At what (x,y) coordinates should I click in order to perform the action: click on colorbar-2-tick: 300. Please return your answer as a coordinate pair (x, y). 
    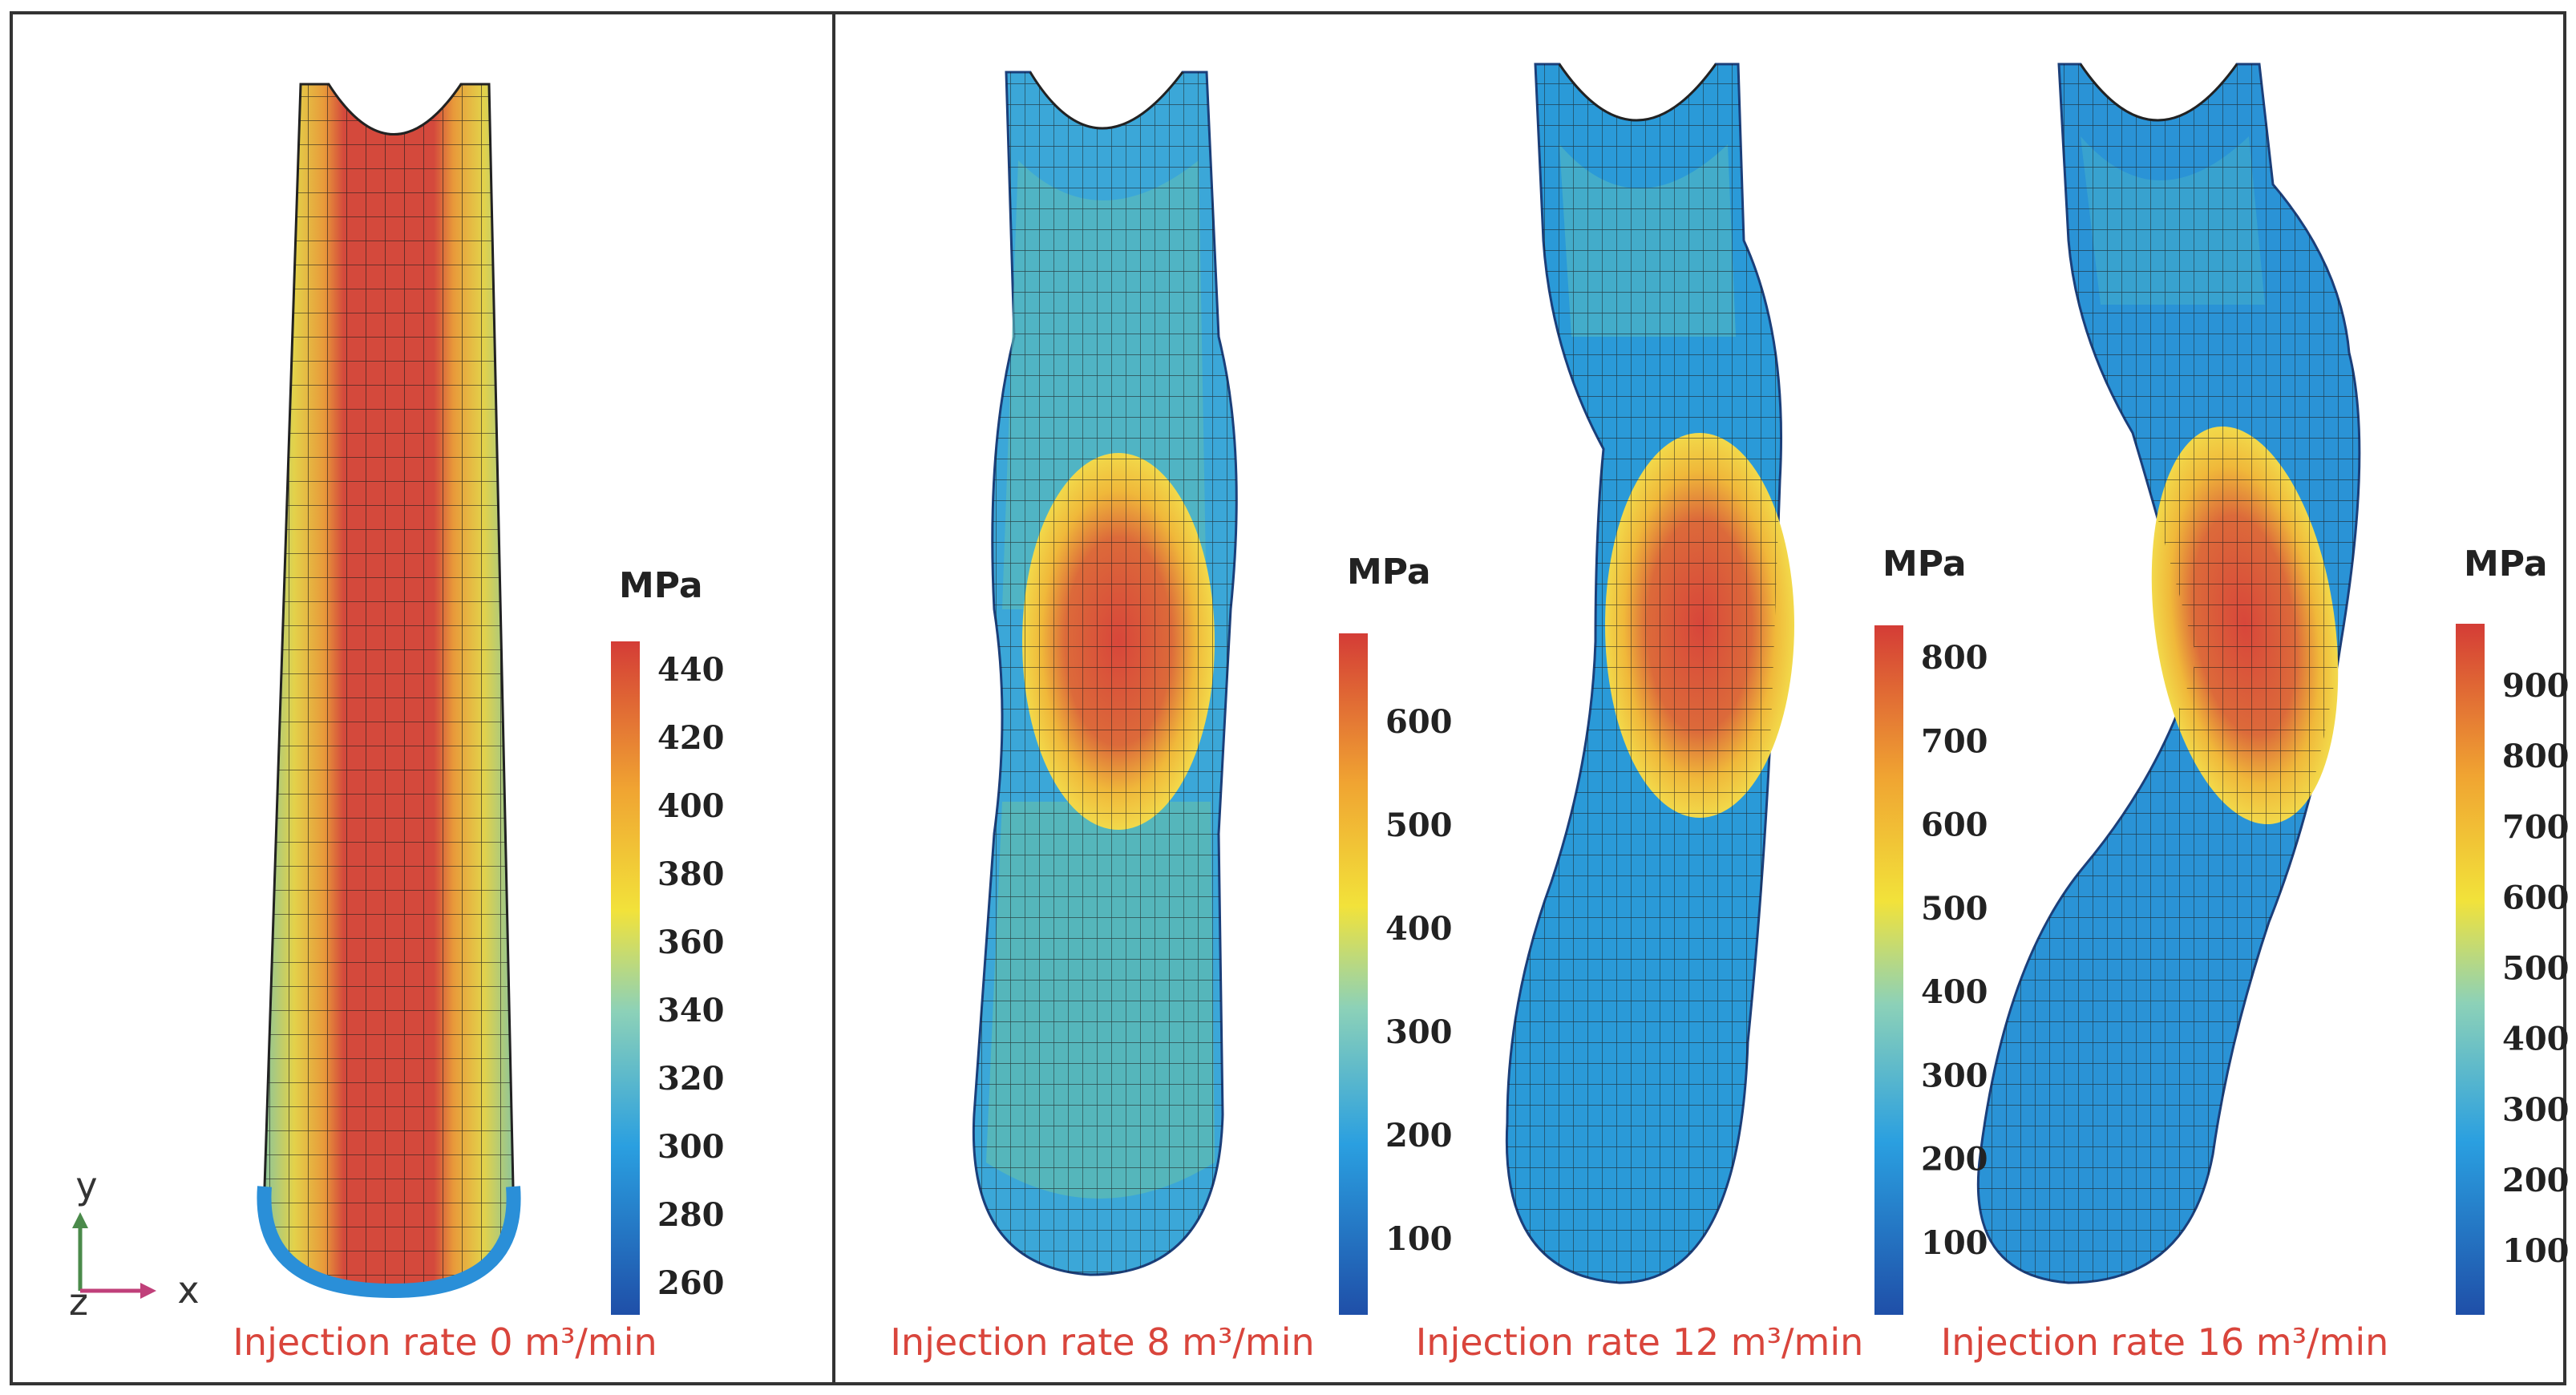
    Looking at the image, I should click on (1954, 1075).